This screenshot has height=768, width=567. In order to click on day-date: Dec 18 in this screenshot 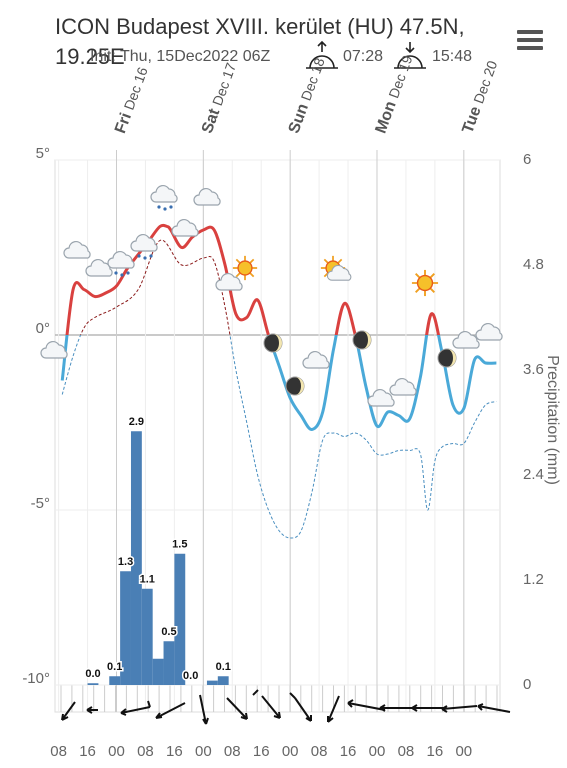, I will do `click(312, 78)`.